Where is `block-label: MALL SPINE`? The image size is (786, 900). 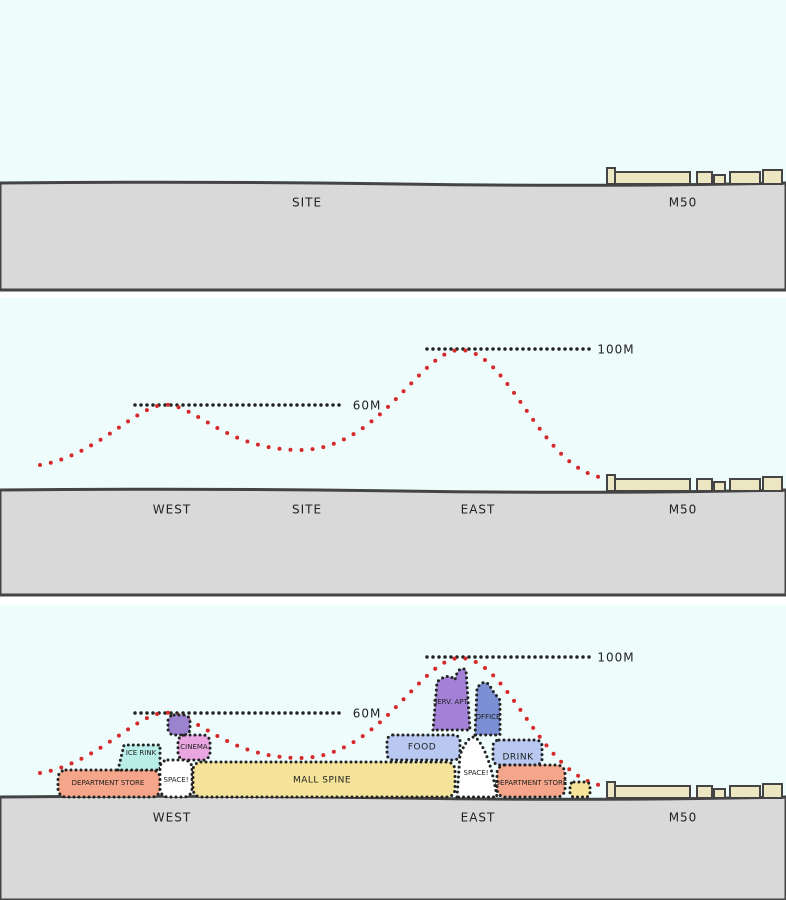
block-label: MALL SPINE is located at coordinates (322, 781).